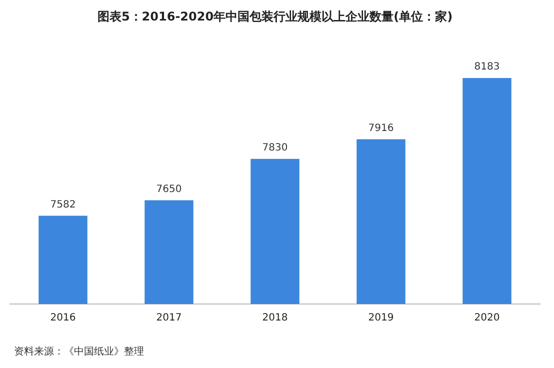  What do you see at coordinates (381, 128) in the screenshot?
I see `data-label: 7916` at bounding box center [381, 128].